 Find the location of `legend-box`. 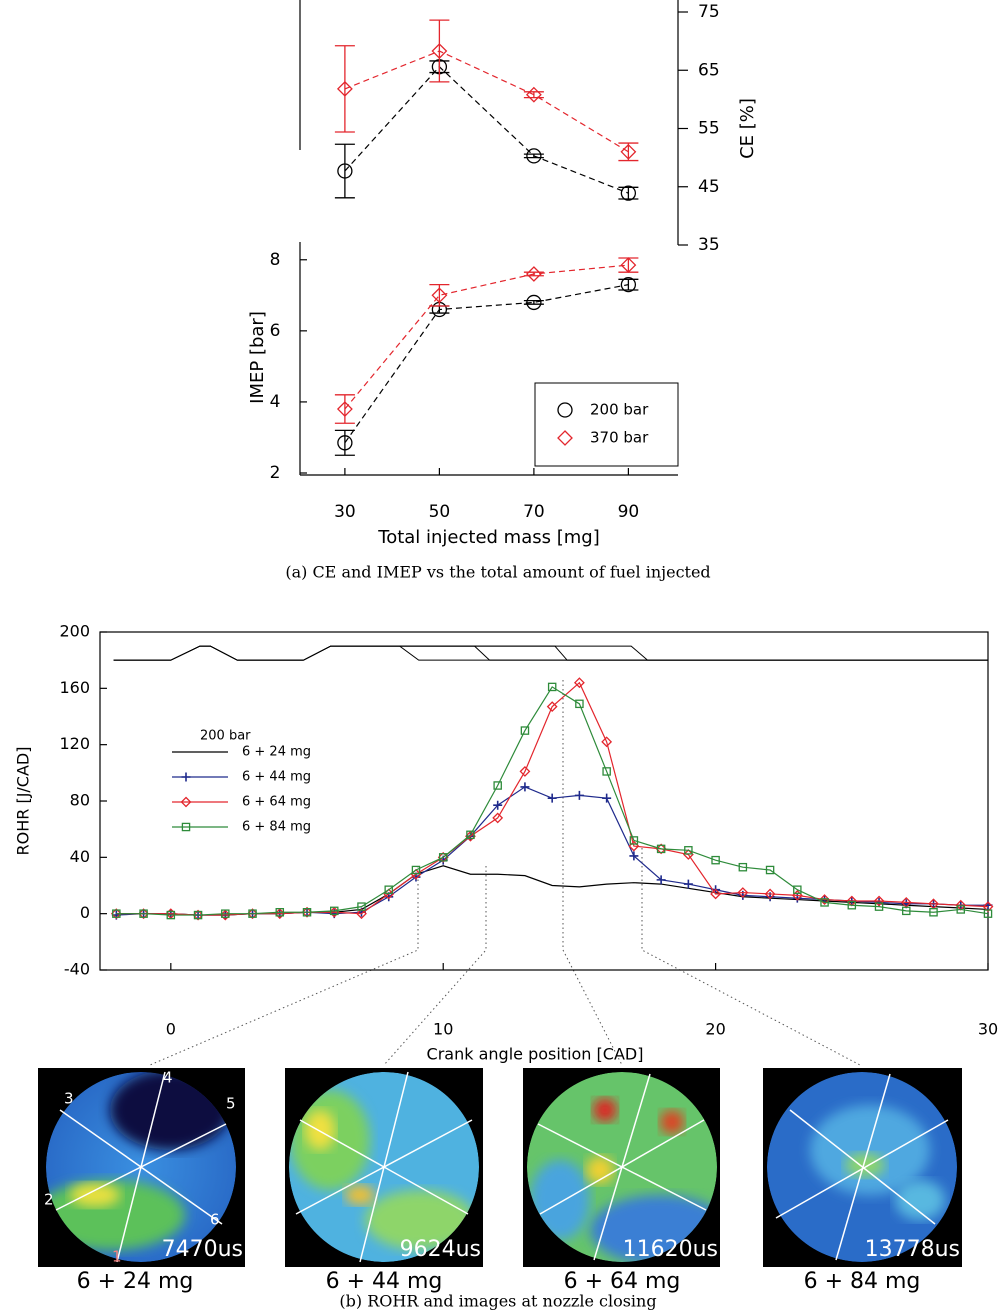

legend-box is located at coordinates (606, 424).